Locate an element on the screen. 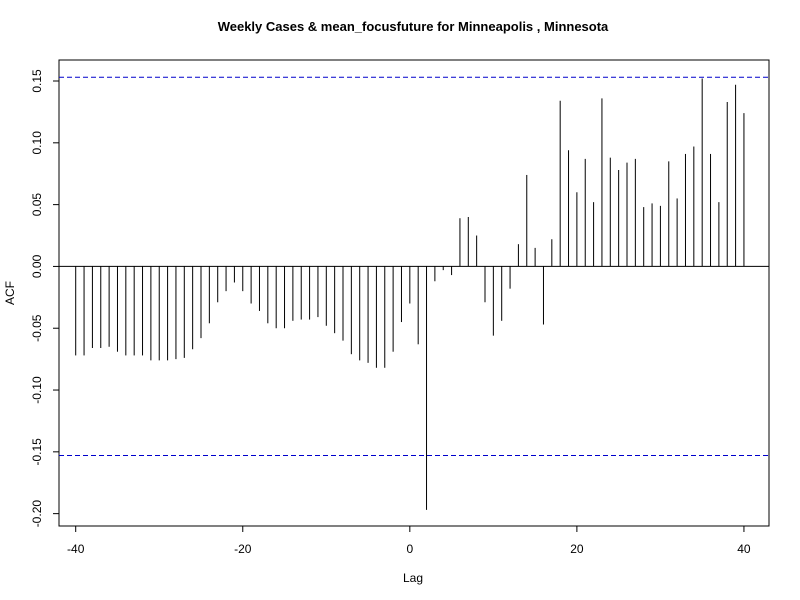 The image size is (800, 600). y-tick-label: -0.20 is located at coordinates (37, 514).